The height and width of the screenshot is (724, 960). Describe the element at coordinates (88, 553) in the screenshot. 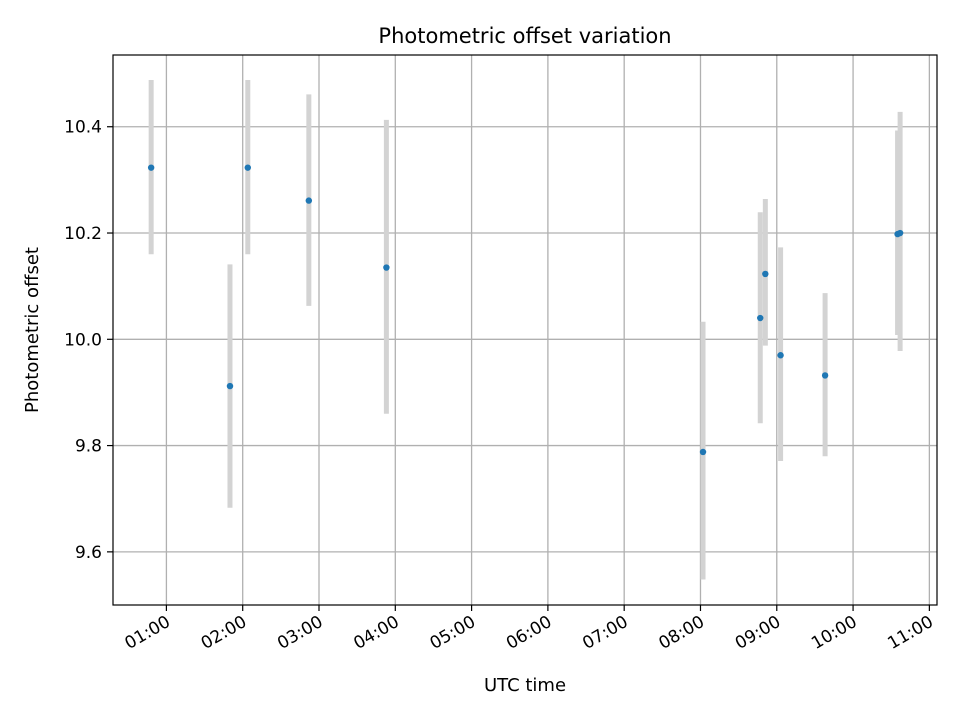

I see `y-tick-label: 9.6` at that location.